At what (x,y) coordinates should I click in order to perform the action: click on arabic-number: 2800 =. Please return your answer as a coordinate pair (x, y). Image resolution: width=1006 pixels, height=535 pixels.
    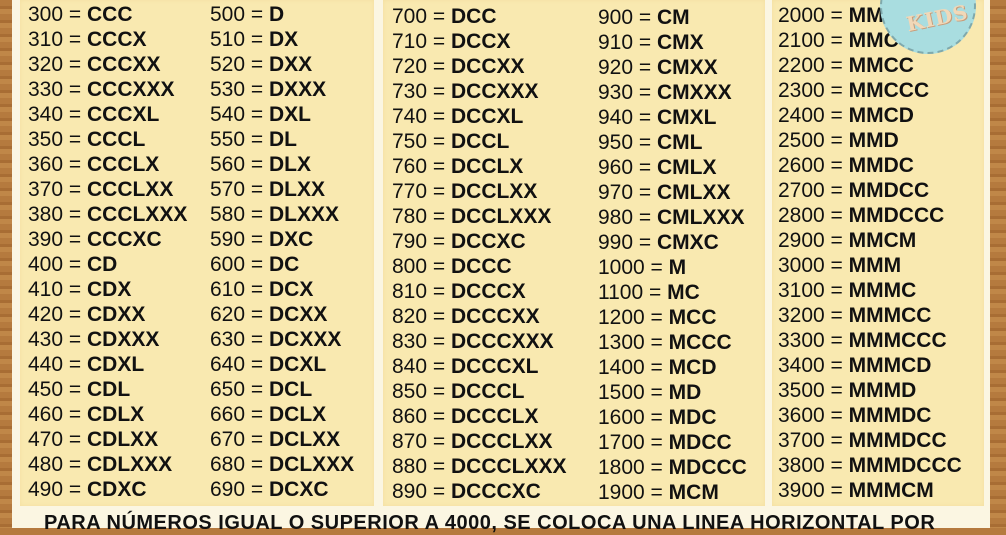
    Looking at the image, I should click on (813, 215).